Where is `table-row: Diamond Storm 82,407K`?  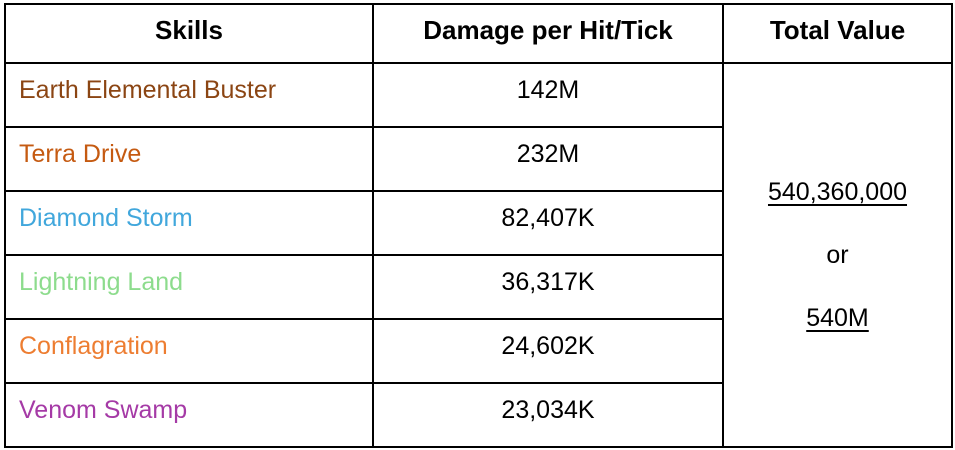
table-row: Diamond Storm 82,407K is located at coordinates (478, 223).